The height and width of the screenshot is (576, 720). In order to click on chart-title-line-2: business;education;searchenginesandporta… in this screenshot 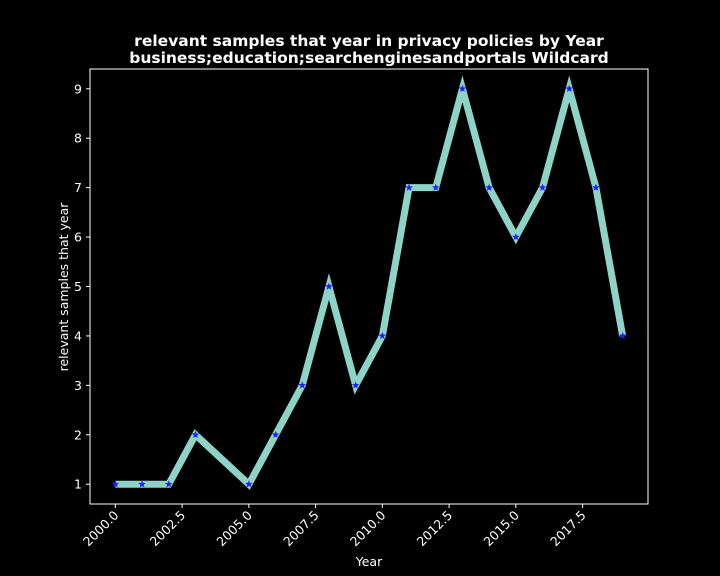, I will do `click(369, 58)`.